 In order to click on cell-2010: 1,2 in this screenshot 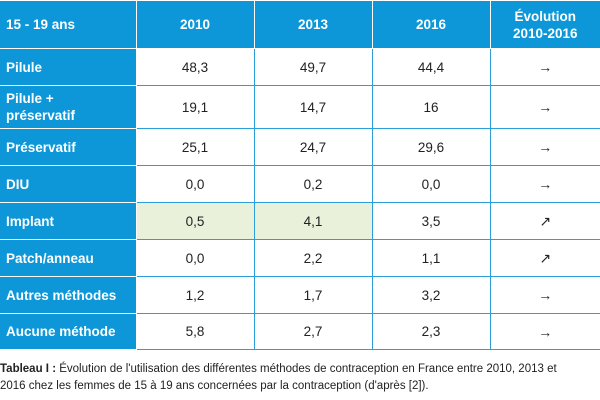, I will do `click(195, 295)`.